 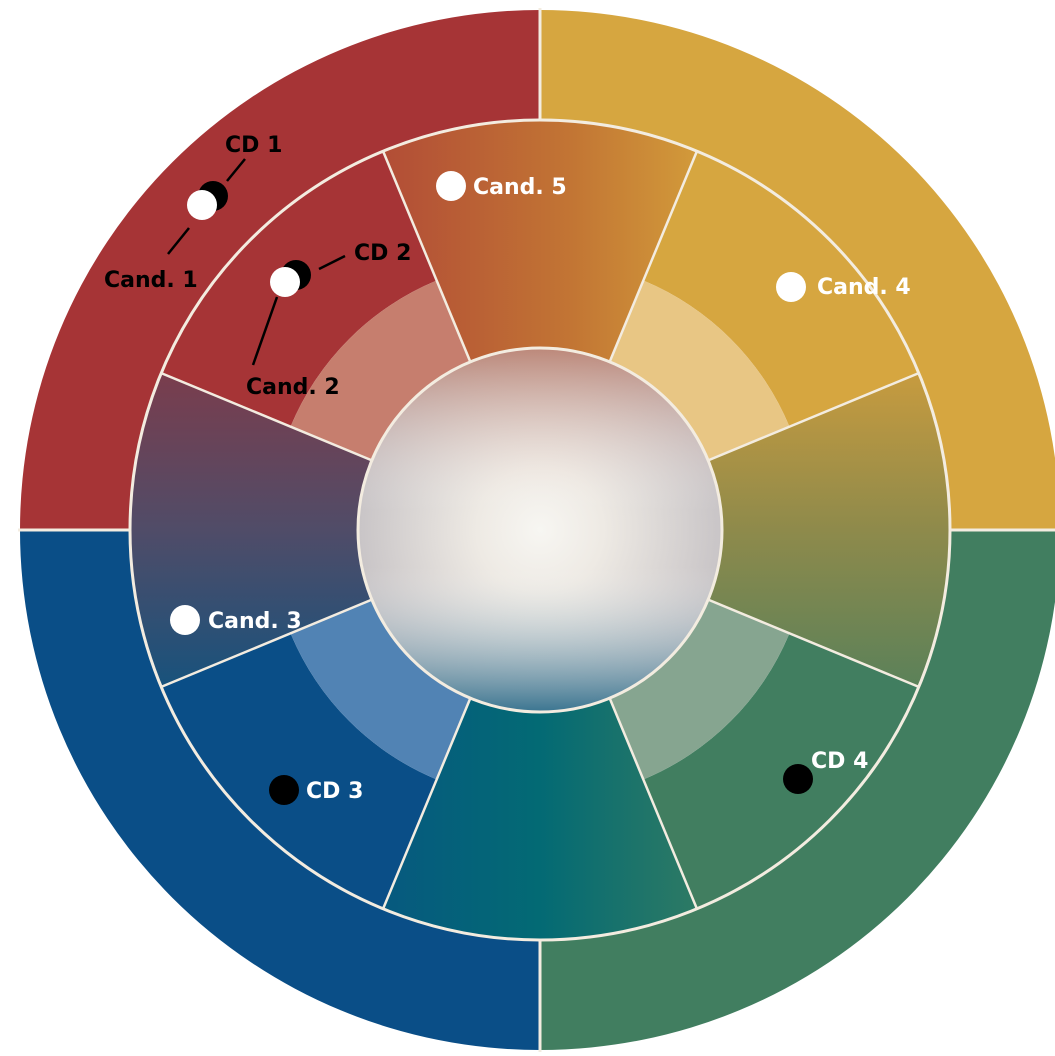 I want to click on cand2-label: Cand. 2, so click(x=293, y=387).